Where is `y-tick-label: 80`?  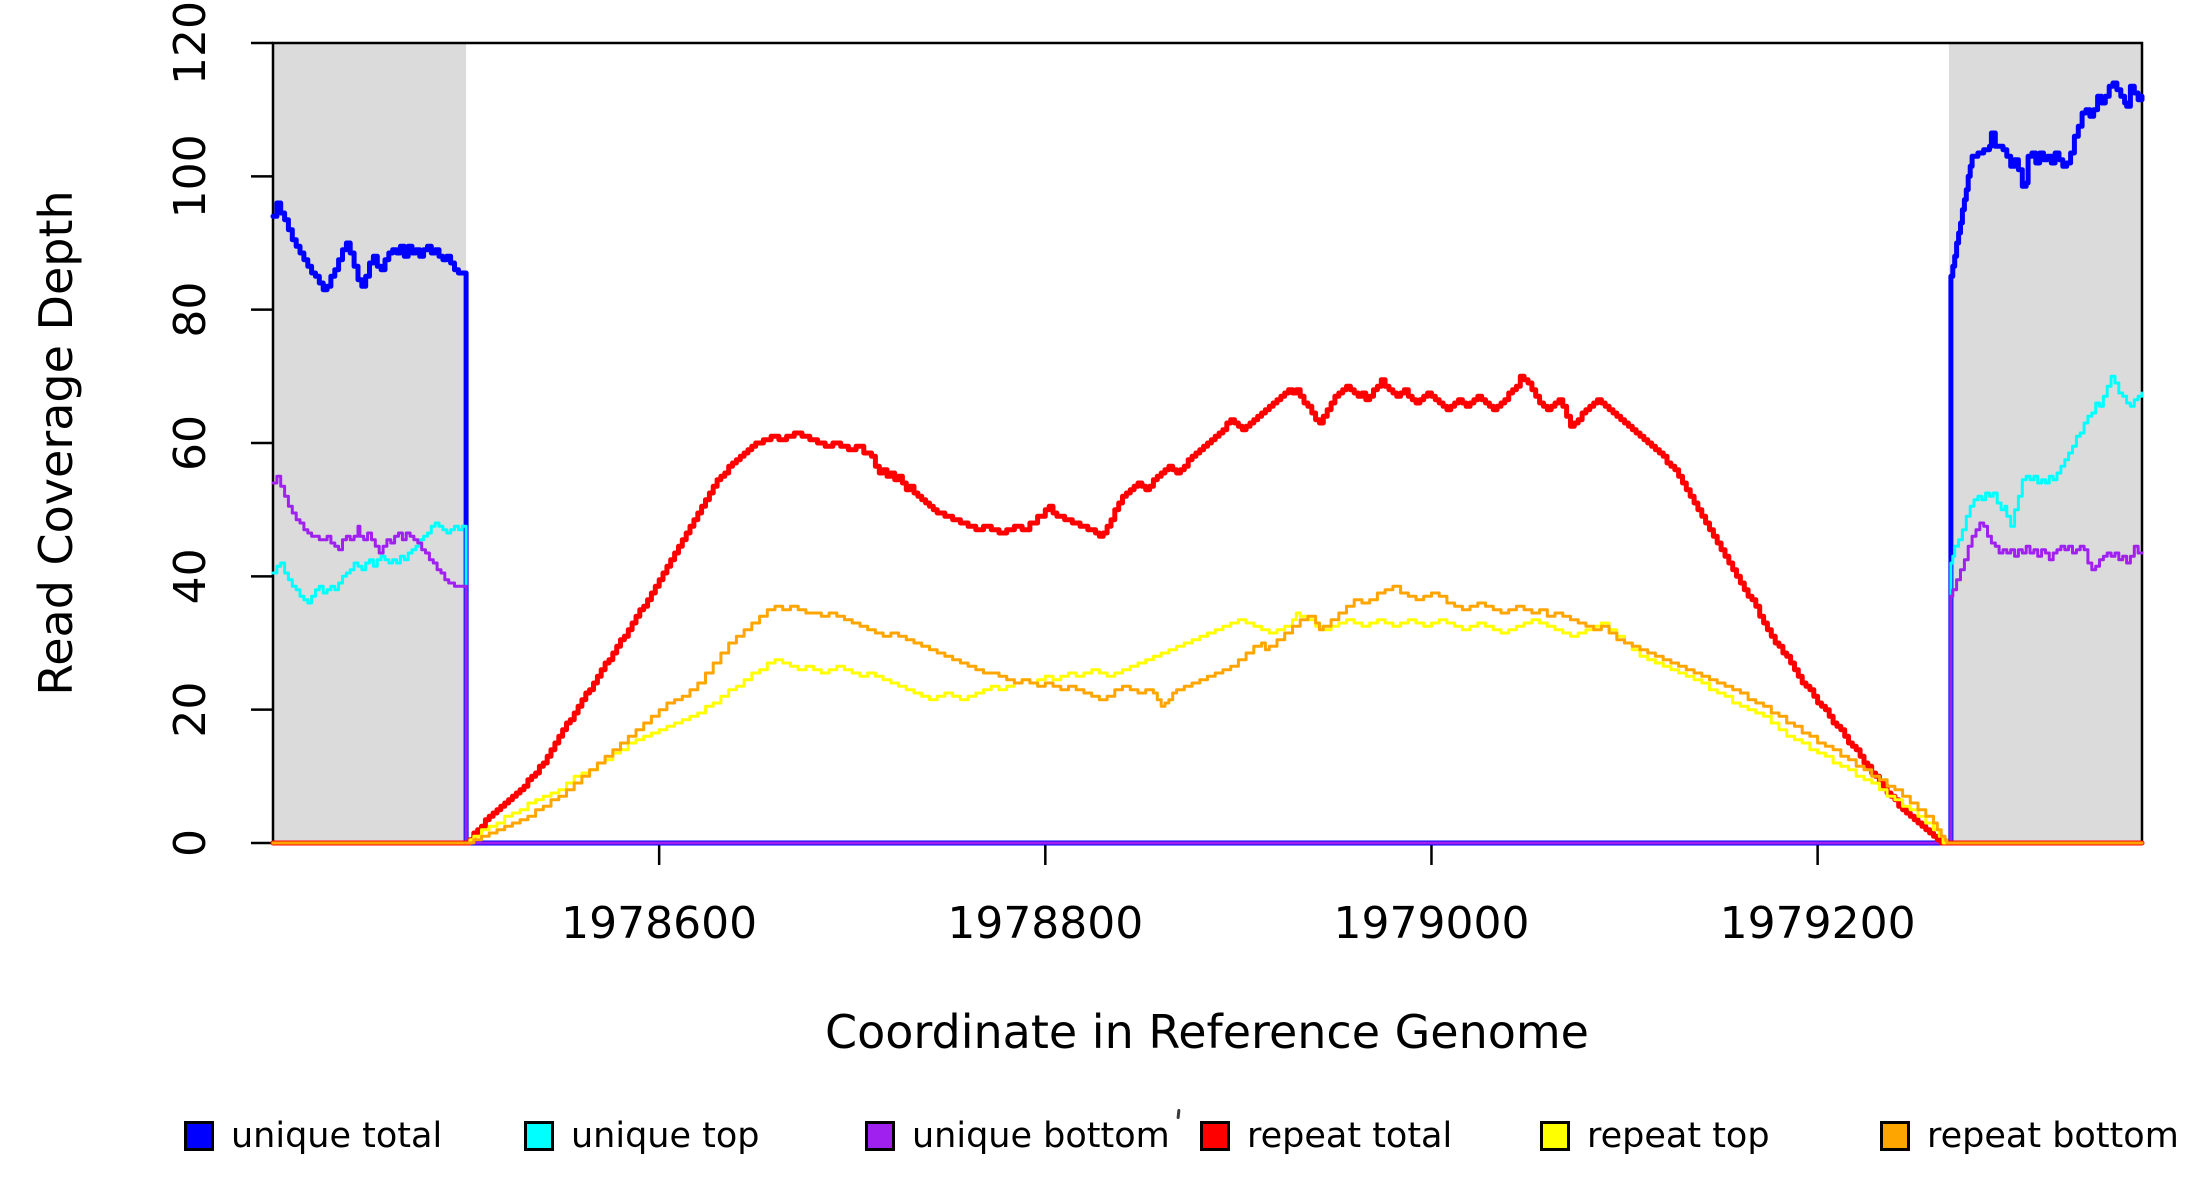 y-tick-label: 80 is located at coordinates (190, 310).